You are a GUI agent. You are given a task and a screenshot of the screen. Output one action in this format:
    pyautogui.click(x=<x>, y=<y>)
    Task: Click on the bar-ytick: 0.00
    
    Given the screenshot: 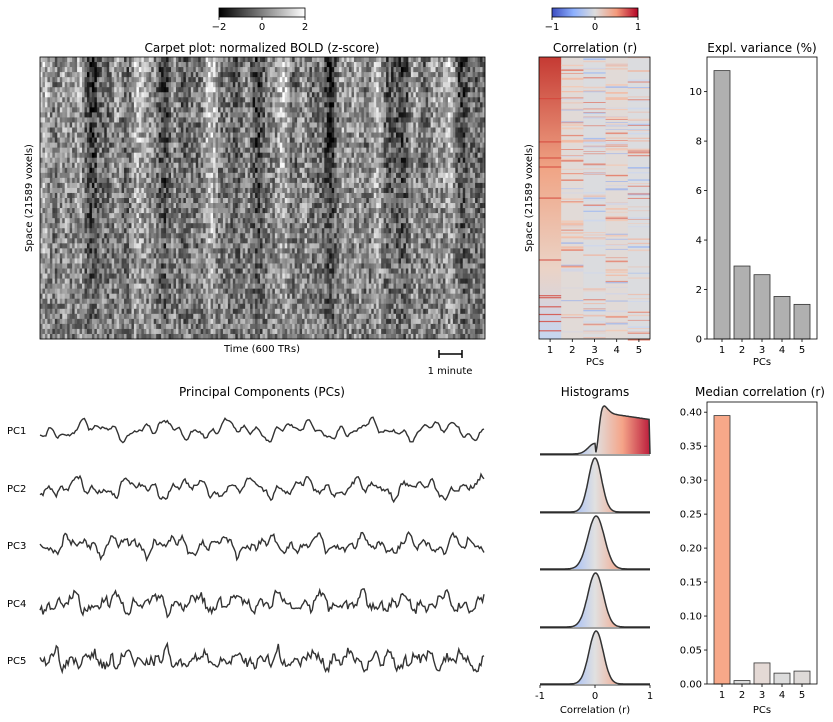 What is the action you would take?
    pyautogui.click(x=691, y=685)
    